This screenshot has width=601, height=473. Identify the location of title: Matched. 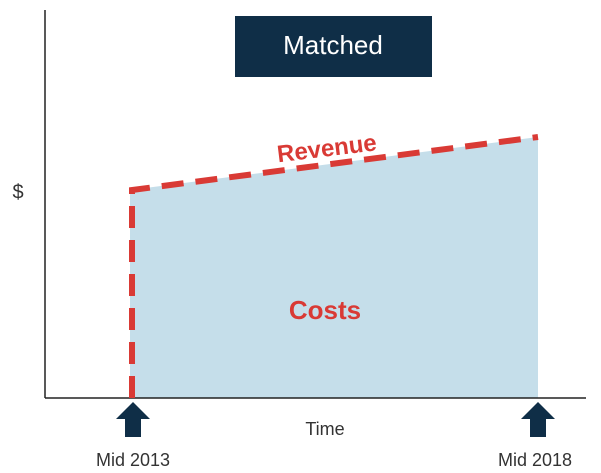
(333, 45).